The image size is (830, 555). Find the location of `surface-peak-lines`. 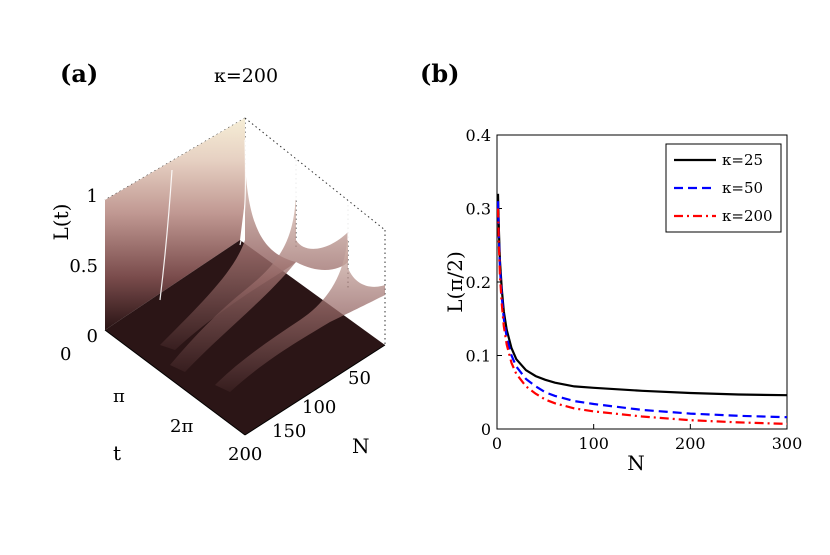

surface-peak-lines is located at coordinates (254, 220).